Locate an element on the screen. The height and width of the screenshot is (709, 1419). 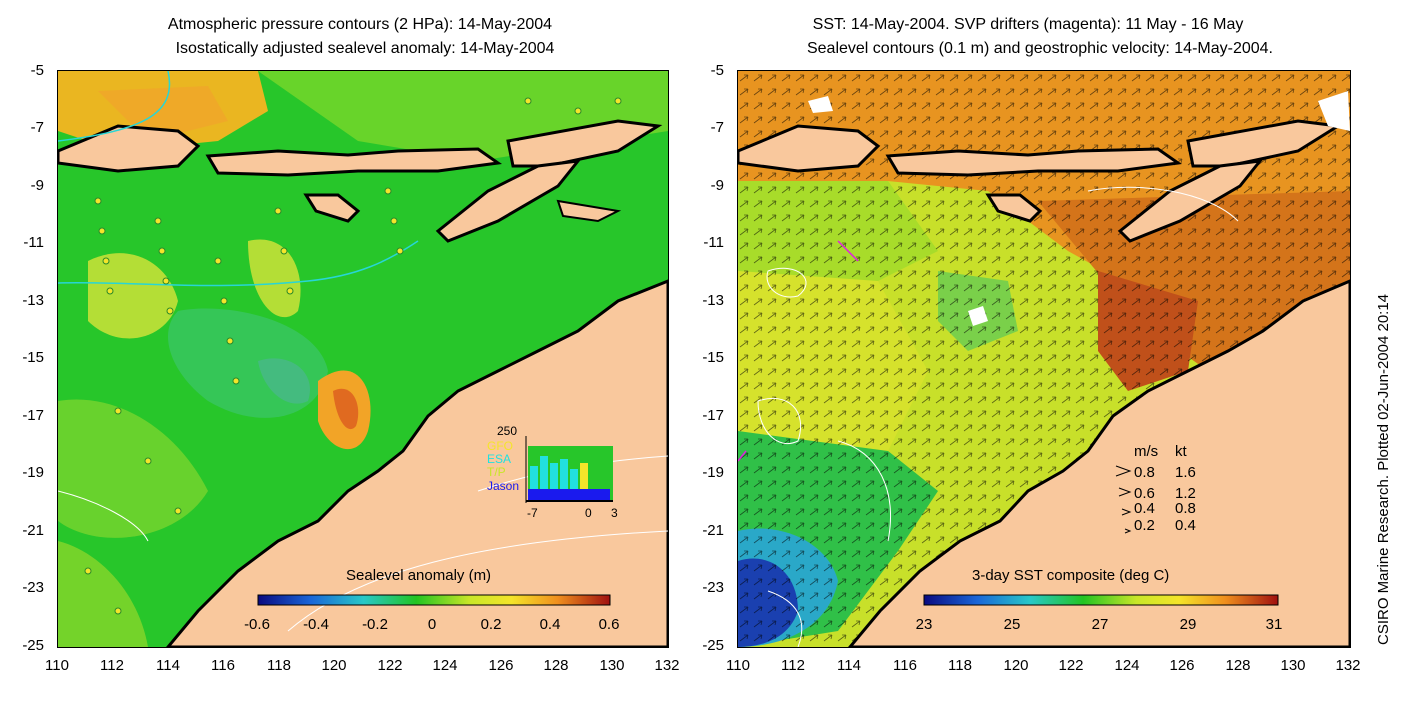
inset-x-label-min: -7 is located at coordinates (532, 513).